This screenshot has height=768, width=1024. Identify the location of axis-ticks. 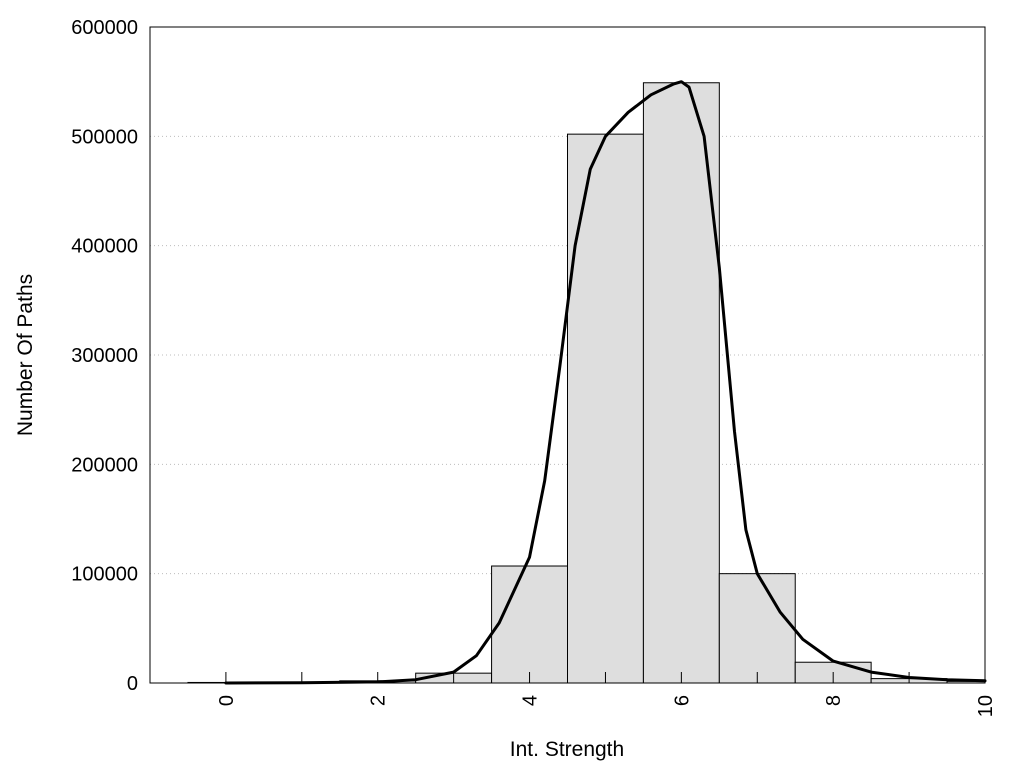
(605, 677).